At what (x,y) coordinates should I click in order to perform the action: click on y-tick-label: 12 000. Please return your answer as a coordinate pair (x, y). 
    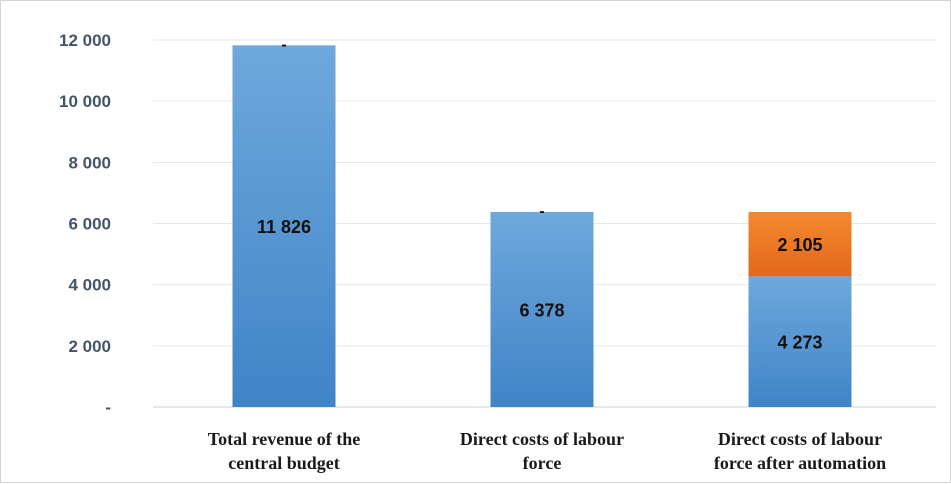
    Looking at the image, I should click on (85, 40).